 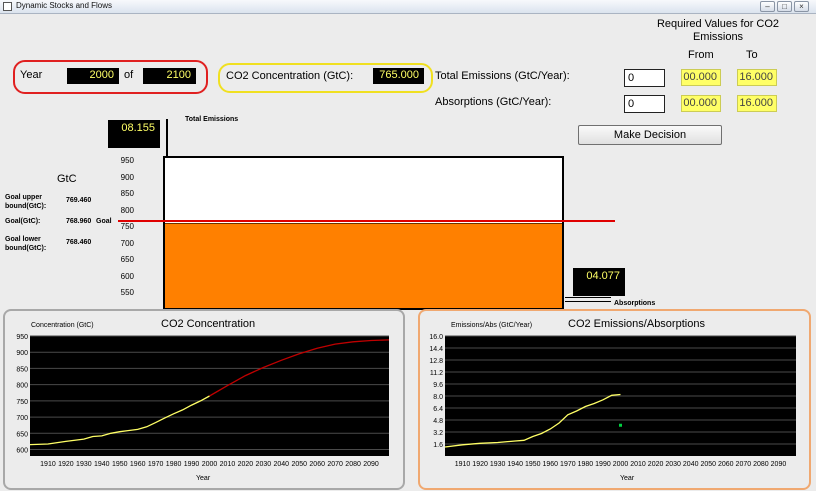 What do you see at coordinates (701, 55) in the screenshot?
I see `from-header: From` at bounding box center [701, 55].